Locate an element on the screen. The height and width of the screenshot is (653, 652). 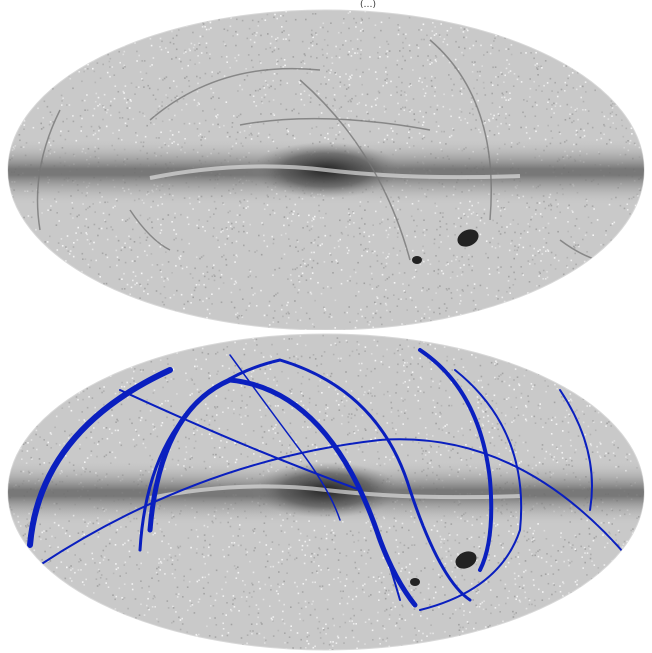
dust-lane-top is located at coordinates (335, 172).